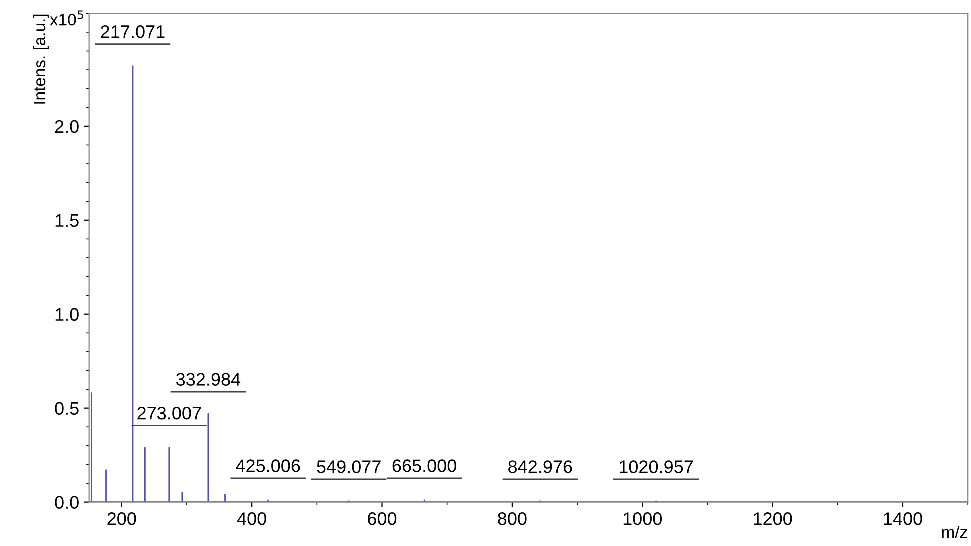 The image size is (971, 546). I want to click on x-tick-label: 200, so click(122, 519).